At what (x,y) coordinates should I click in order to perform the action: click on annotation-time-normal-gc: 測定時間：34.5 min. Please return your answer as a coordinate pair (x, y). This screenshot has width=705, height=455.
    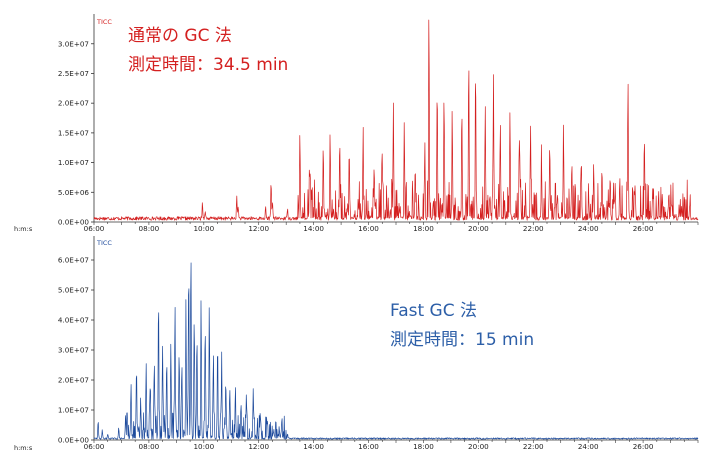
    Looking at the image, I should click on (208, 65).